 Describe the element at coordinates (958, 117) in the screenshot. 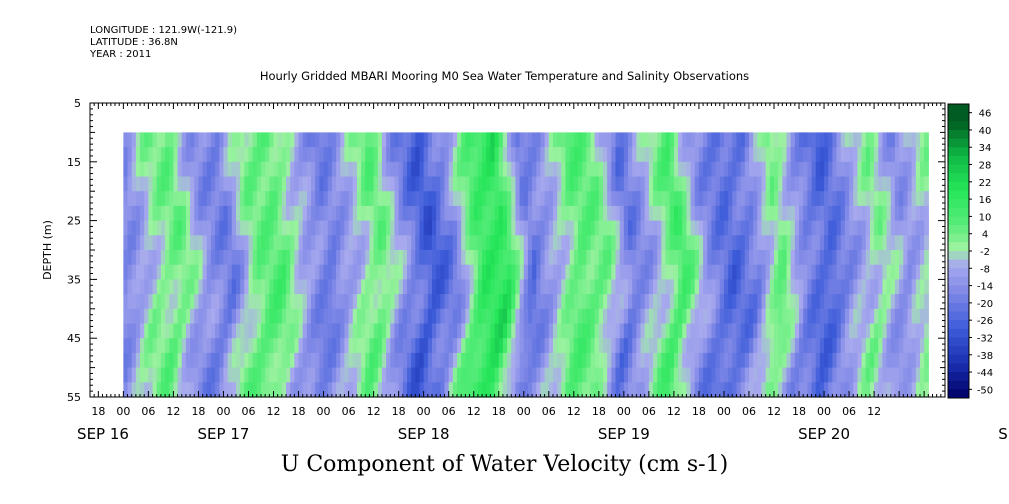

I see `colorbar-swatch` at that location.